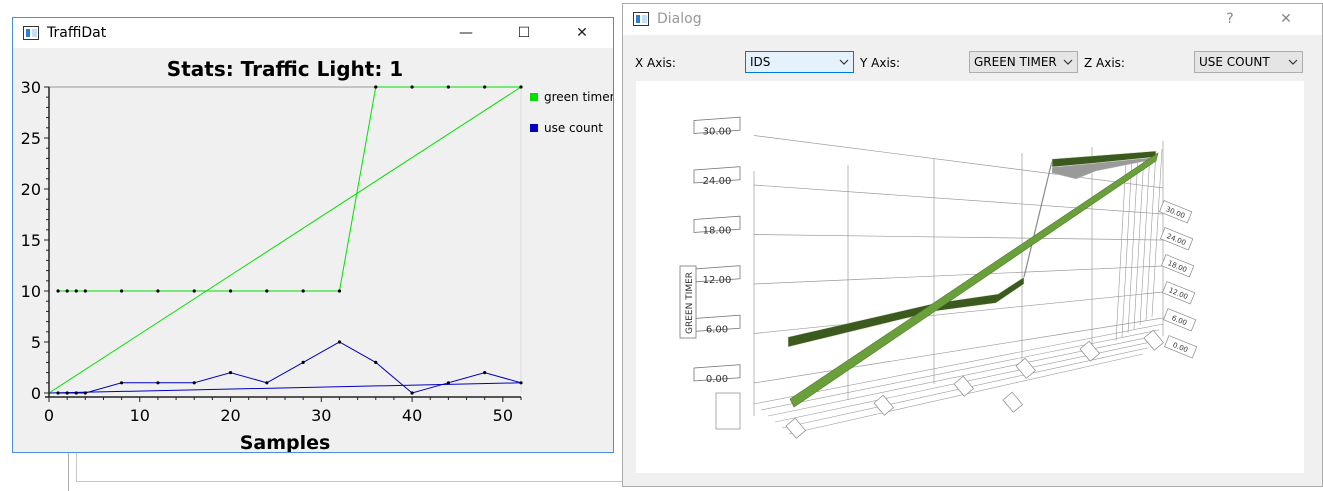 Image resolution: width=1323 pixels, height=491 pixels. I want to click on x-axis-value: IDS, so click(760, 62).